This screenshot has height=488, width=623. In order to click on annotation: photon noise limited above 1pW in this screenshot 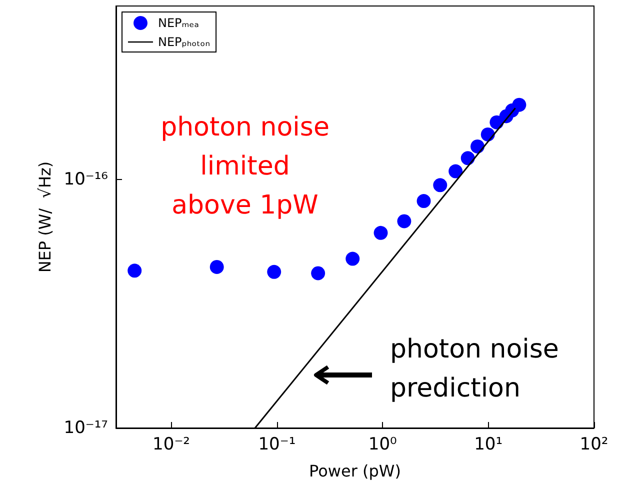, I will do `click(245, 166)`.